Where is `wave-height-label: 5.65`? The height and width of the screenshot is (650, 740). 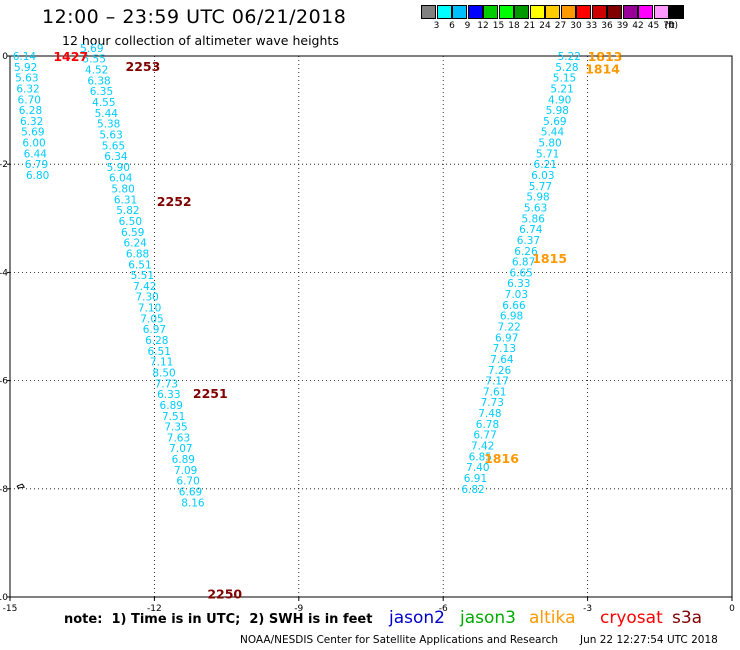 wave-height-label: 5.65 is located at coordinates (113, 146).